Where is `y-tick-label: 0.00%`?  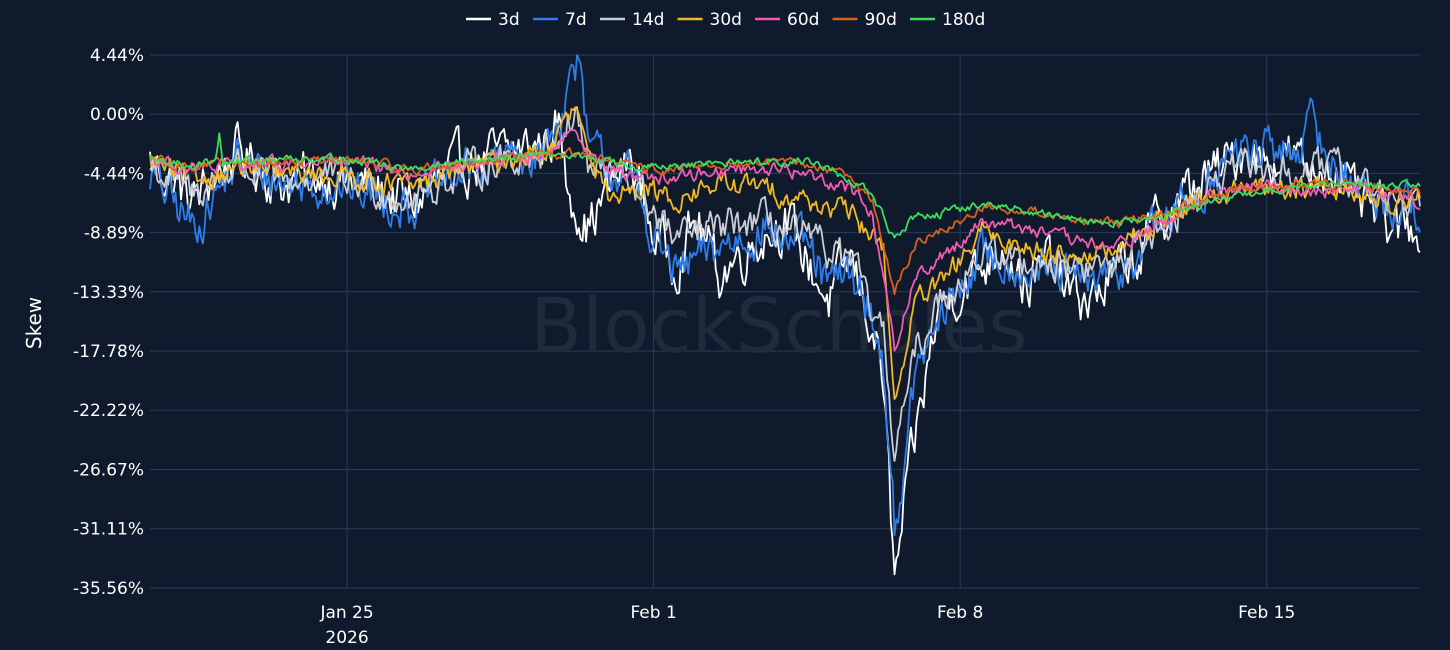 y-tick-label: 0.00% is located at coordinates (117, 115).